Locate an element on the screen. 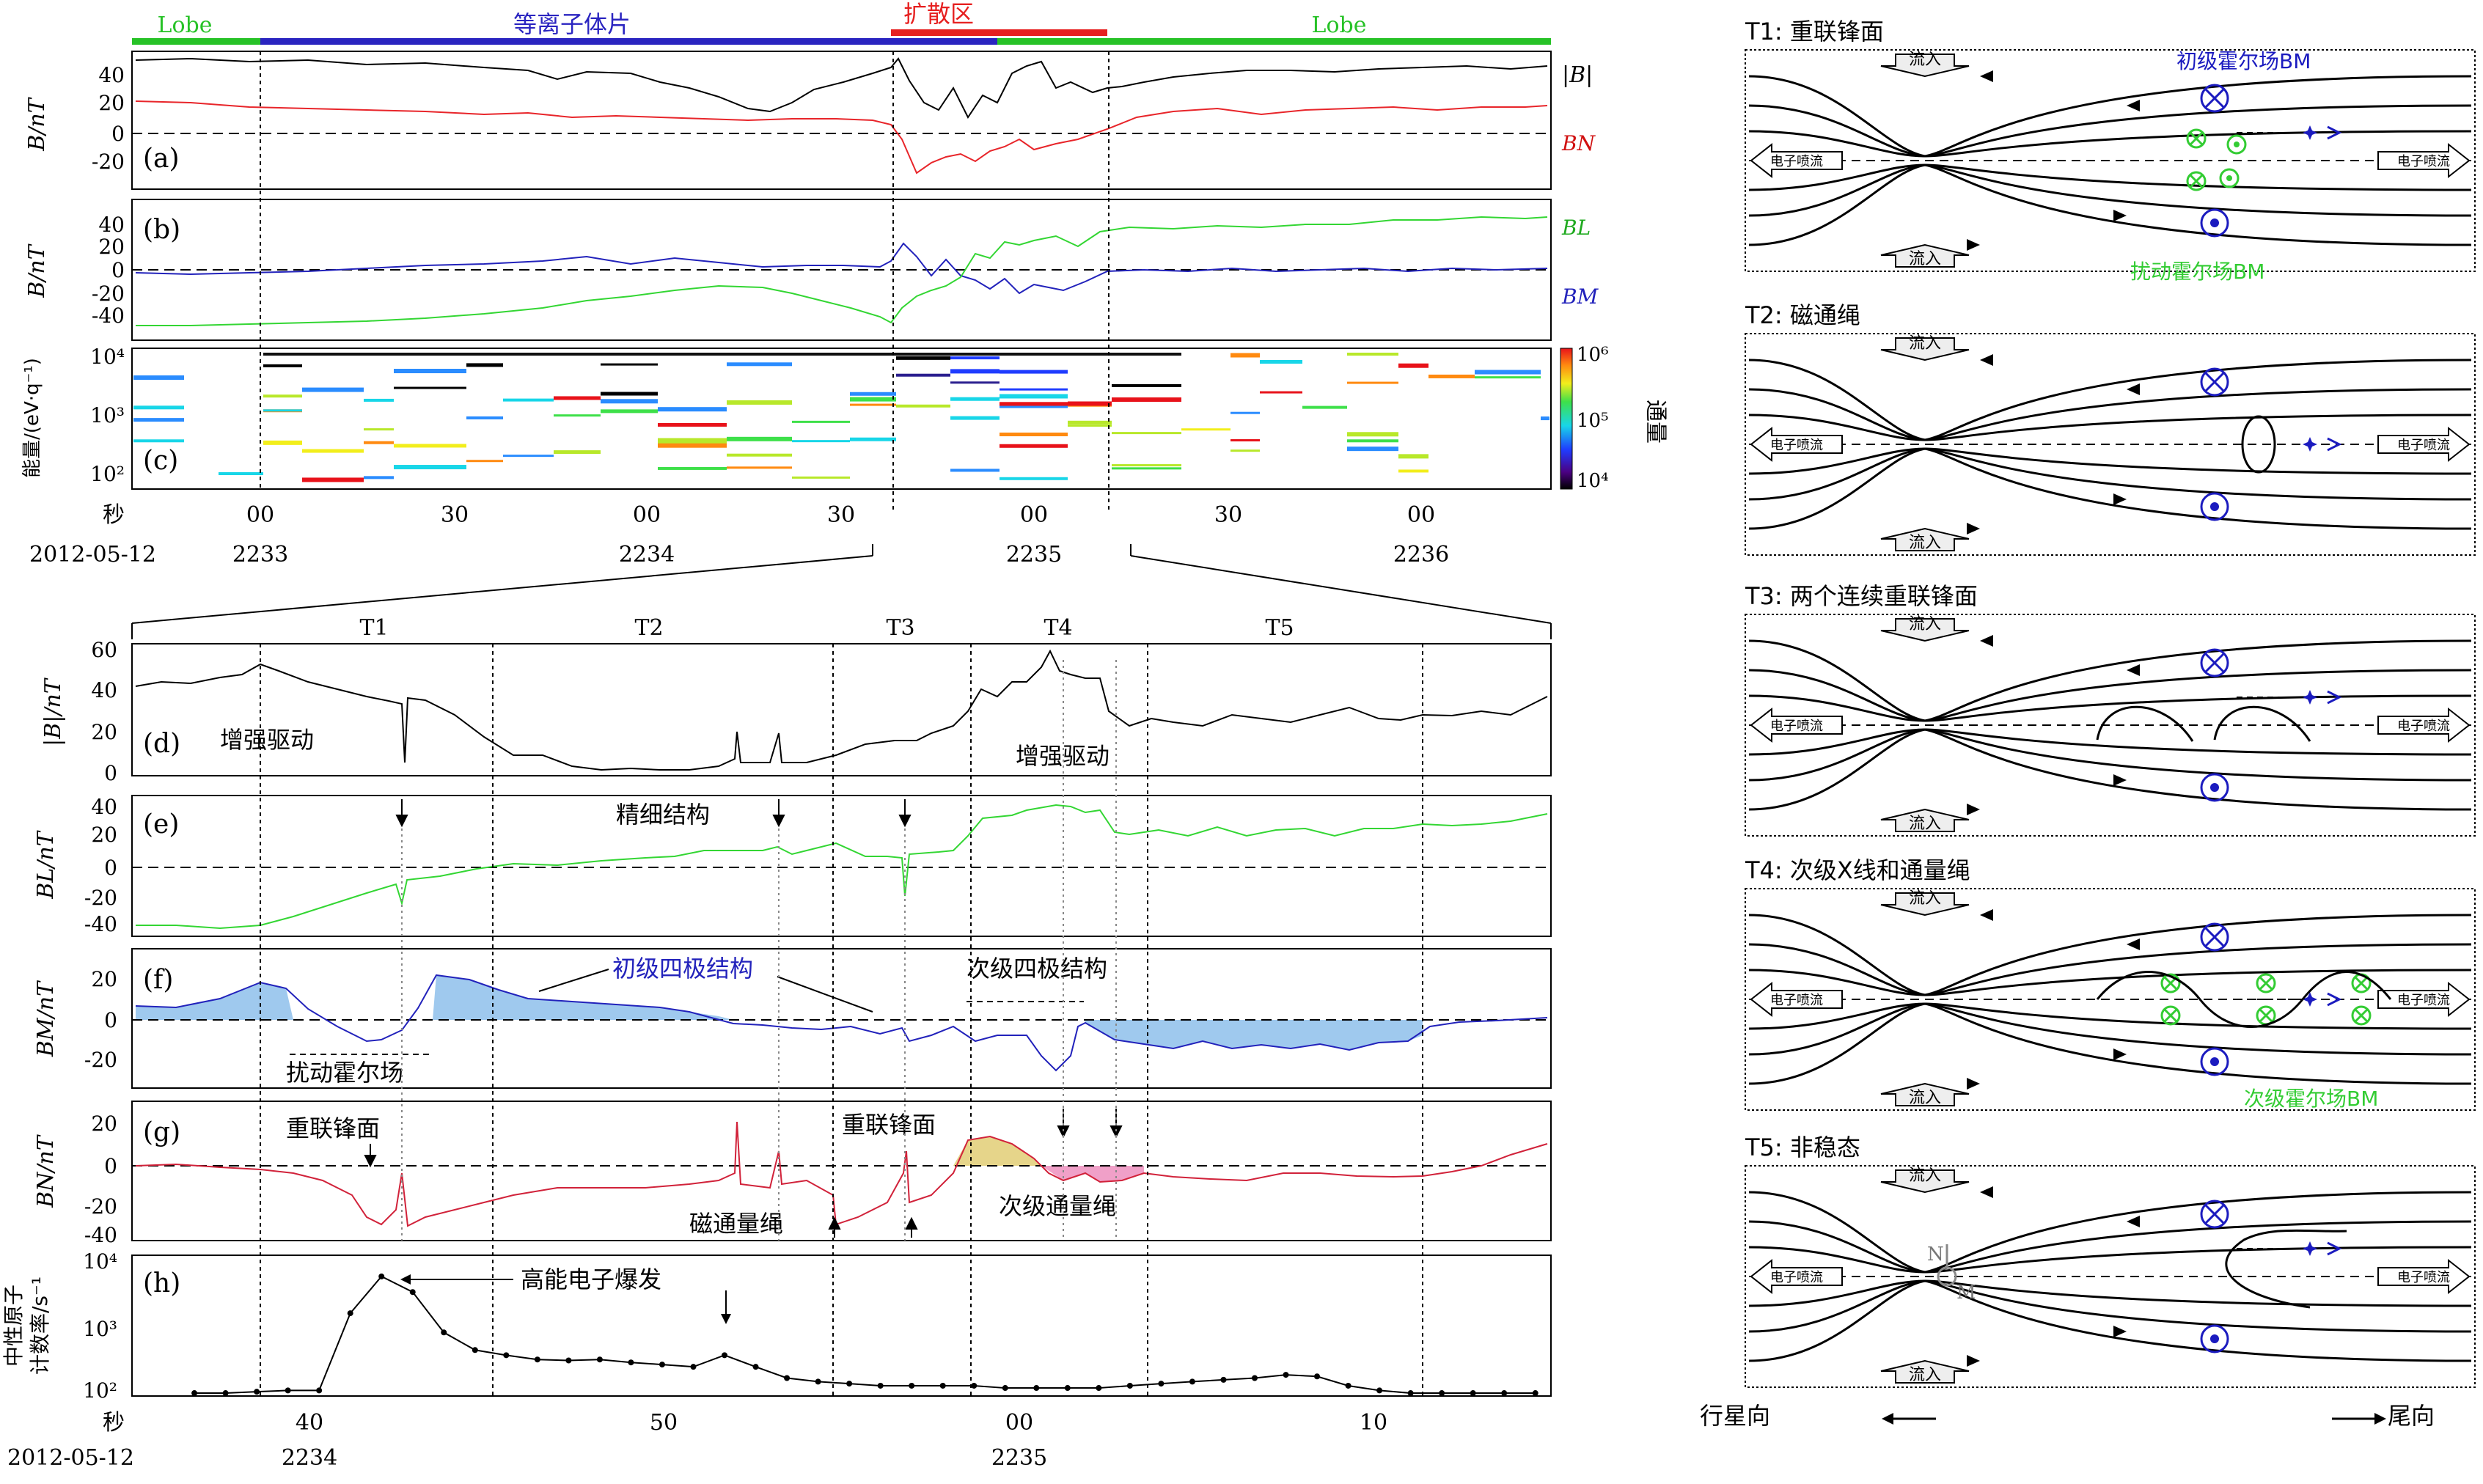 The height and width of the screenshot is (1484, 2483). panel-c: 能量/(eV·q⁻¹) (c) 10⁴ 10³ 10² 10⁶ 10⁵ 10⁴ is located at coordinates (844, 418).